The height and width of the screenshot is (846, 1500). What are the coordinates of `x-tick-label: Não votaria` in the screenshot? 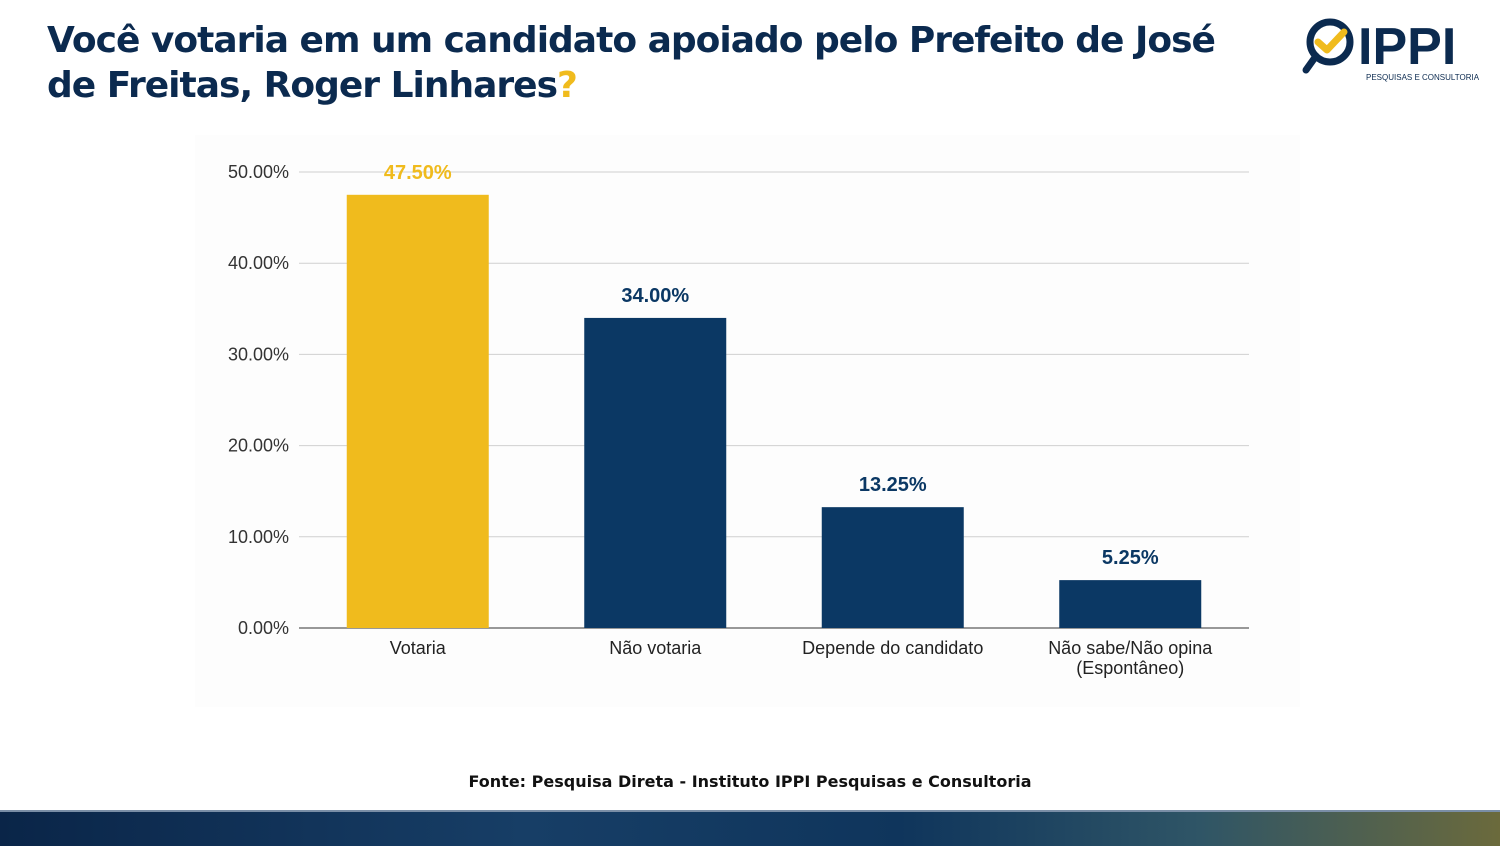 It's located at (655, 648).